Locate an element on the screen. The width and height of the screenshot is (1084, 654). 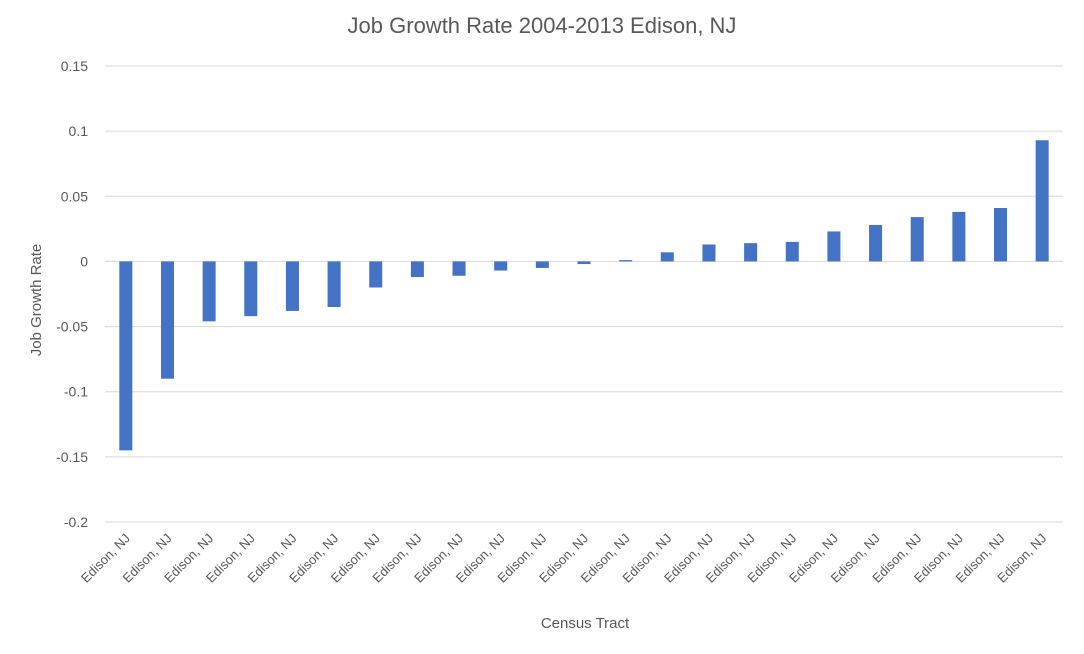
chart-title: Job Growth Rate 2004-2013 Edison, NJ is located at coordinates (542, 25).